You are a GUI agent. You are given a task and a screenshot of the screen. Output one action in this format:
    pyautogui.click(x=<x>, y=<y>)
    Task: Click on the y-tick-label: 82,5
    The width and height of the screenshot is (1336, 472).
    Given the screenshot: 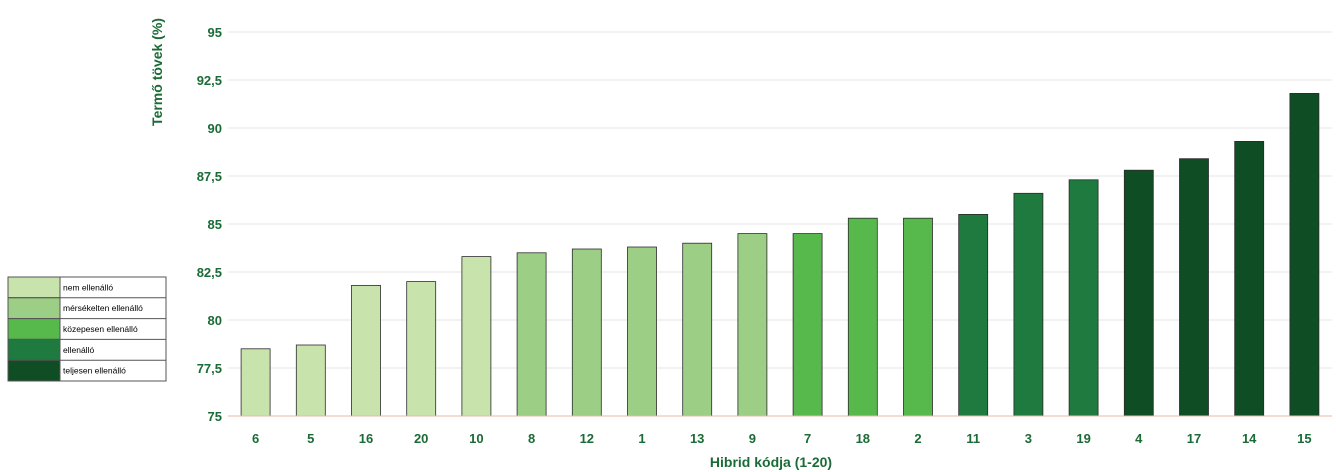 What is the action you would take?
    pyautogui.click(x=209, y=272)
    